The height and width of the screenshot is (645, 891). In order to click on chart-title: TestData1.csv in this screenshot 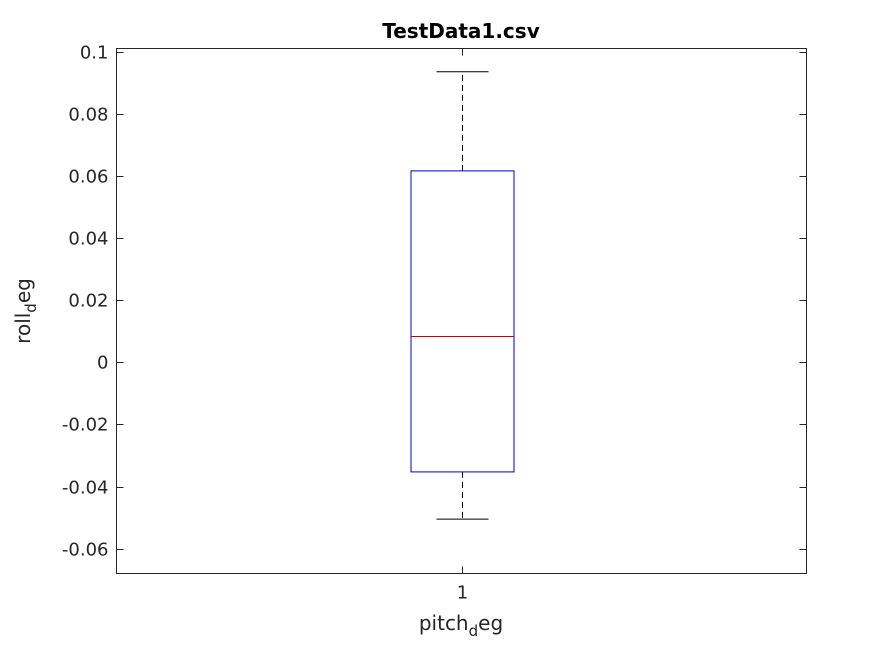, I will do `click(460, 31)`.